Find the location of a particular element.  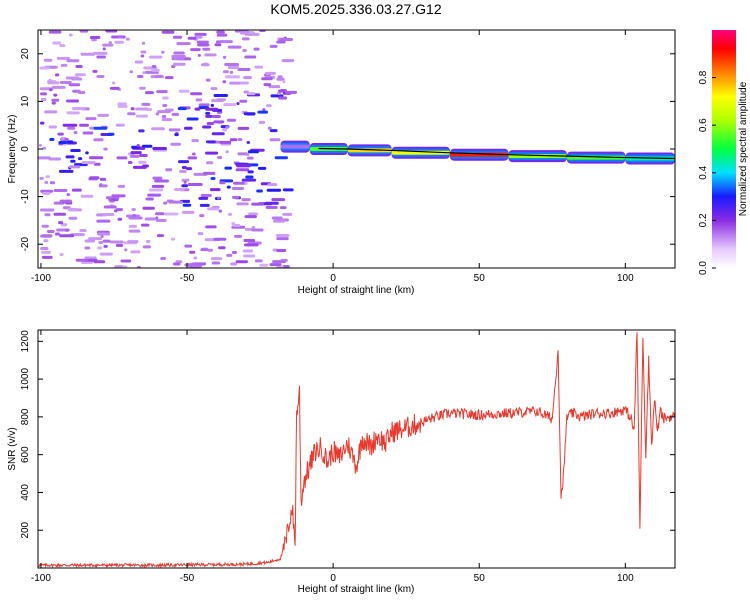

colorbar-tick-label: 0.8 is located at coordinates (703, 77).